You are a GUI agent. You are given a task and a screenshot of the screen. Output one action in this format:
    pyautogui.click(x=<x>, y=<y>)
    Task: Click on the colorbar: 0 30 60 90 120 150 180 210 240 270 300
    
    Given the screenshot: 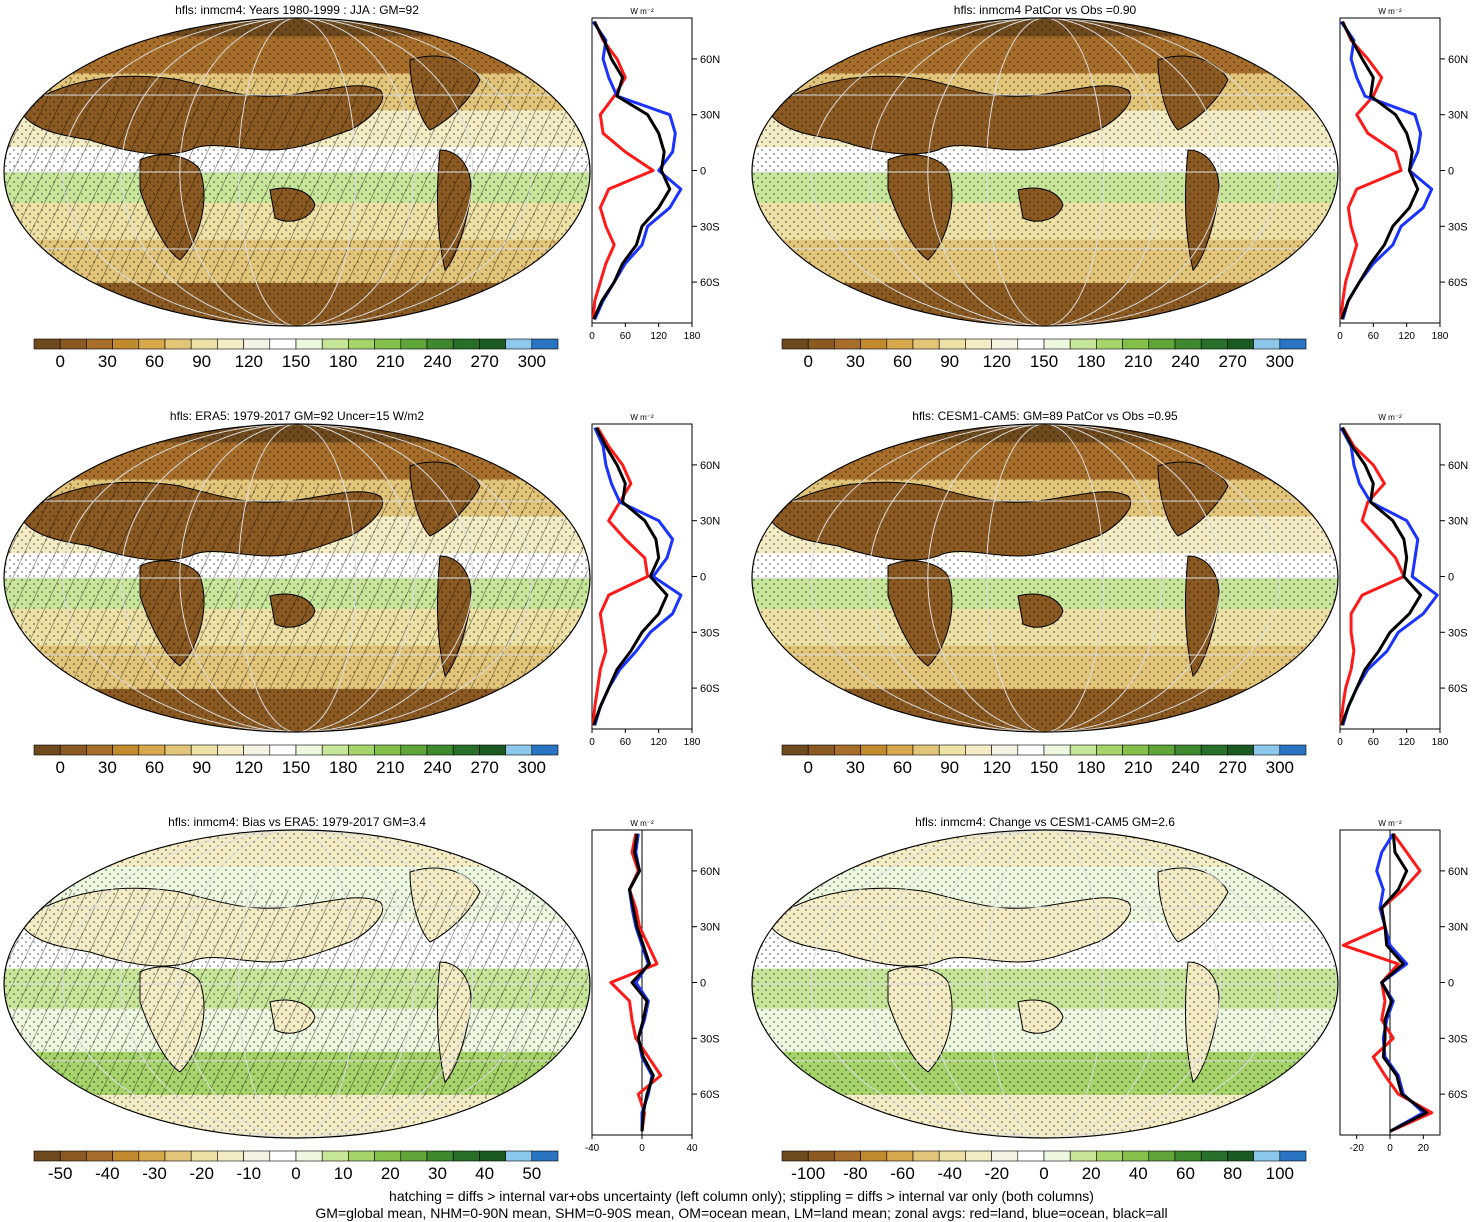 What is the action you would take?
    pyautogui.click(x=296, y=354)
    